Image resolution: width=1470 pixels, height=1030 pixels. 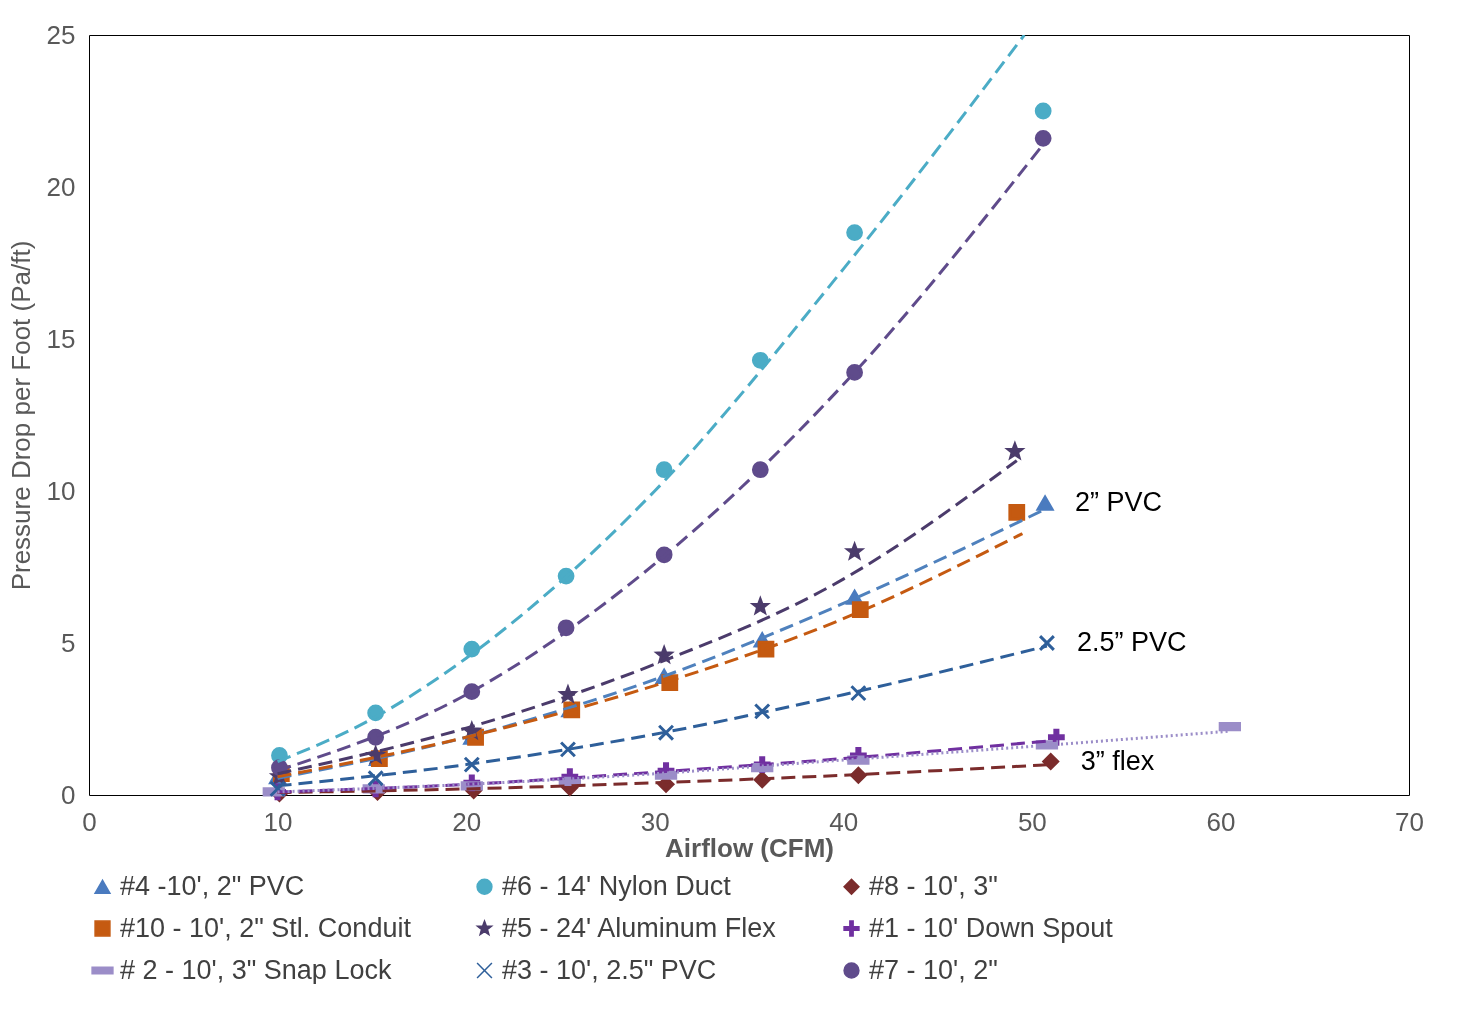 I want to click on x-tick-label: 10, so click(x=278, y=821).